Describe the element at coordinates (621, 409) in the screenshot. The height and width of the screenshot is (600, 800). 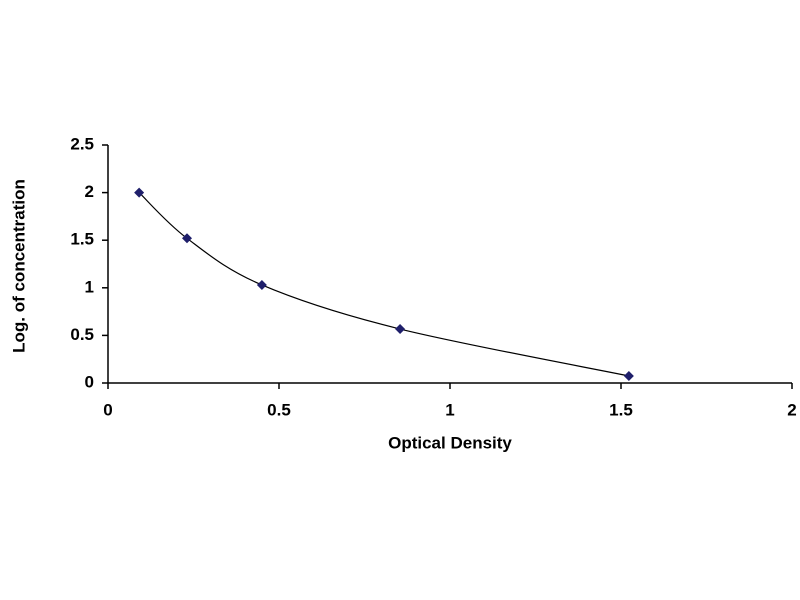
I see `x-tick-label: 1.5` at that location.